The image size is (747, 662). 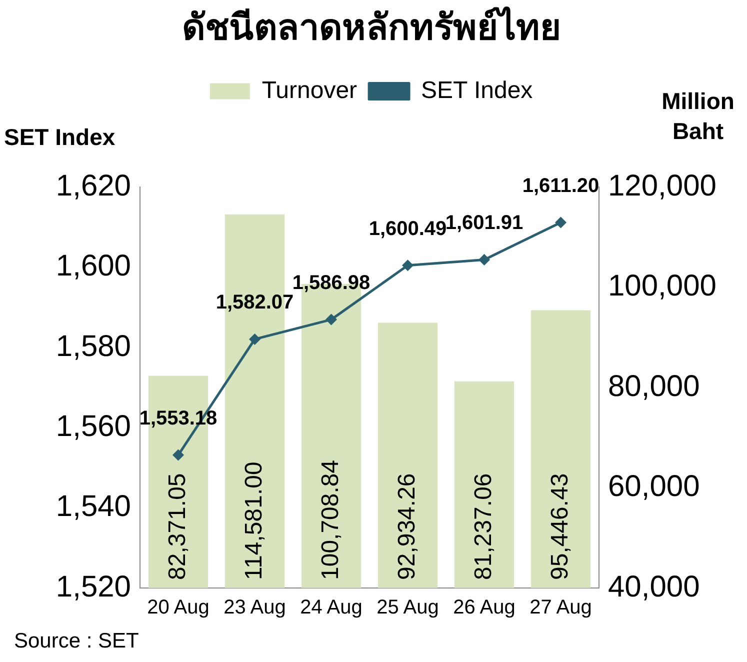 I want to click on x-tick-label: 24 Aug, so click(x=331, y=607).